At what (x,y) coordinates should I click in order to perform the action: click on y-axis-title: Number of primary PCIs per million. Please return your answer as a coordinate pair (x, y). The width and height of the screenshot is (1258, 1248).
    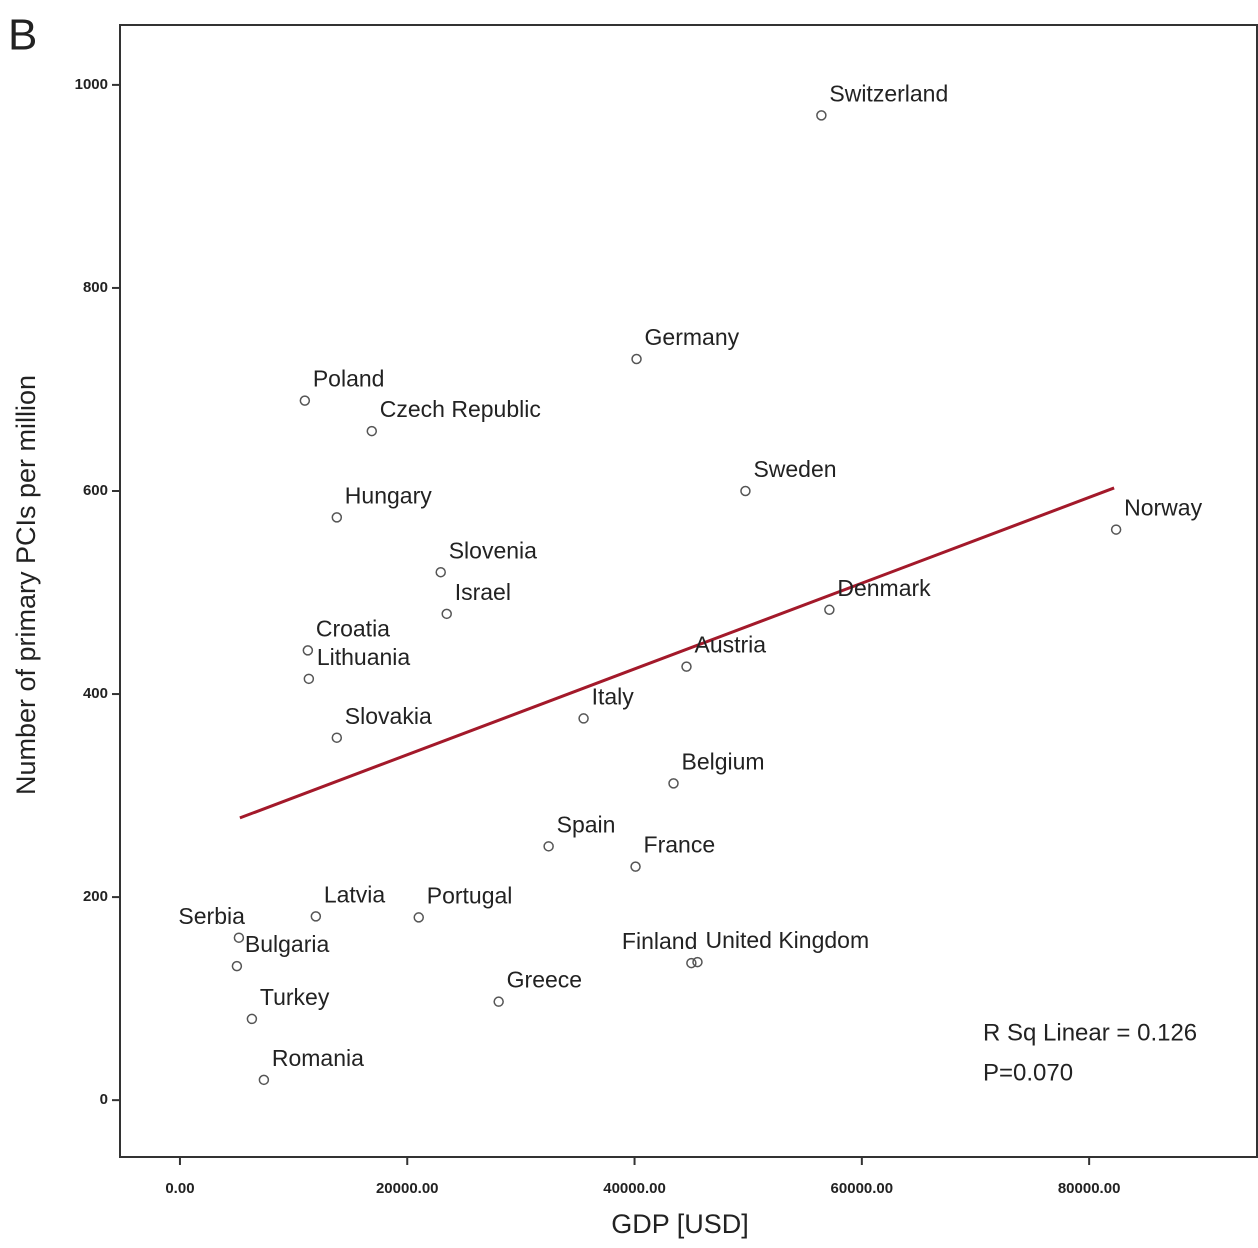
    Looking at the image, I should click on (26, 585).